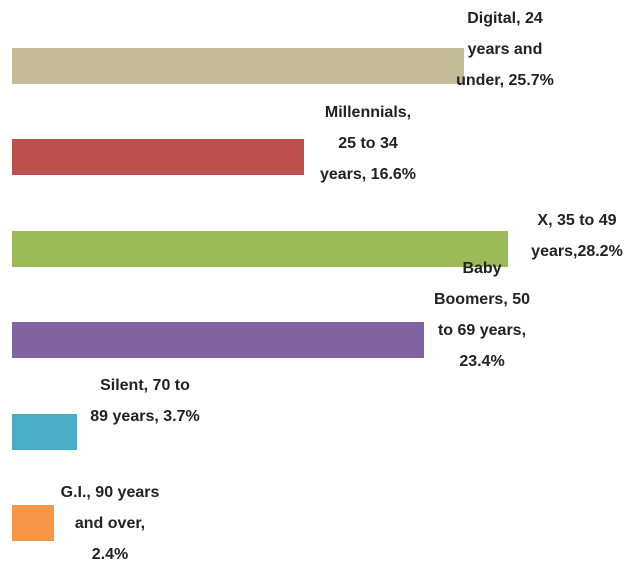 This screenshot has width=640, height=563. I want to click on bar-label: G.I., 90 years and over, 2.4%, so click(110, 523).